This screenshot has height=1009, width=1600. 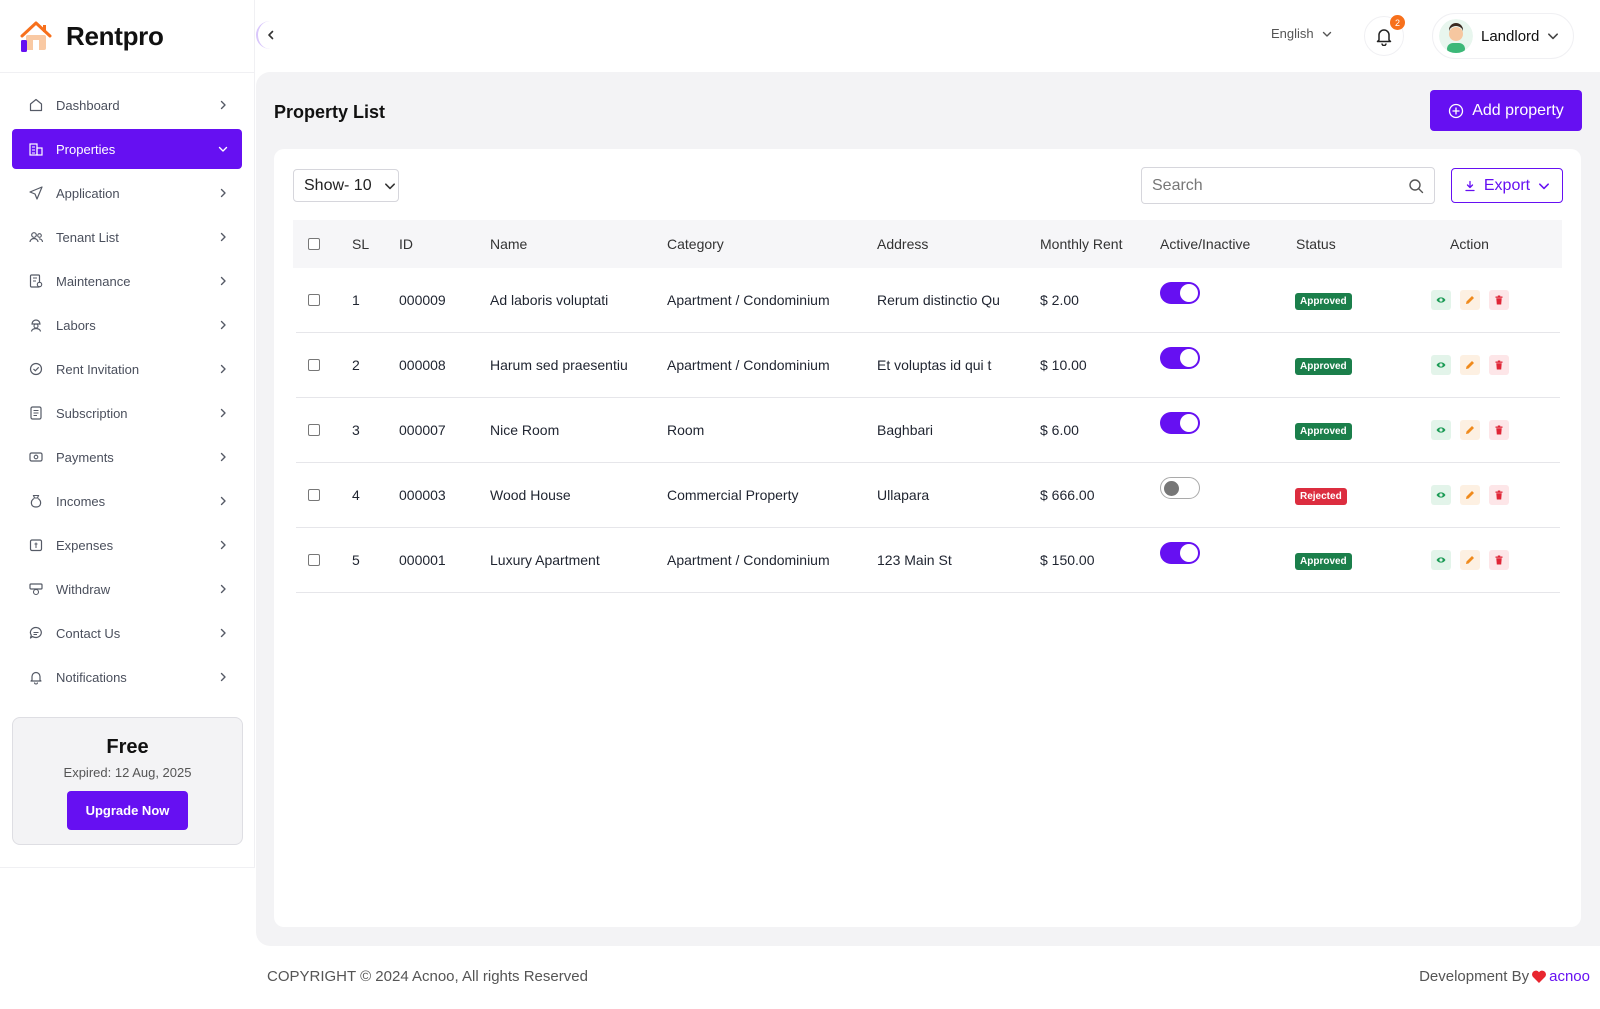 What do you see at coordinates (127, 193) in the screenshot?
I see `sidebar-item-application: Application` at bounding box center [127, 193].